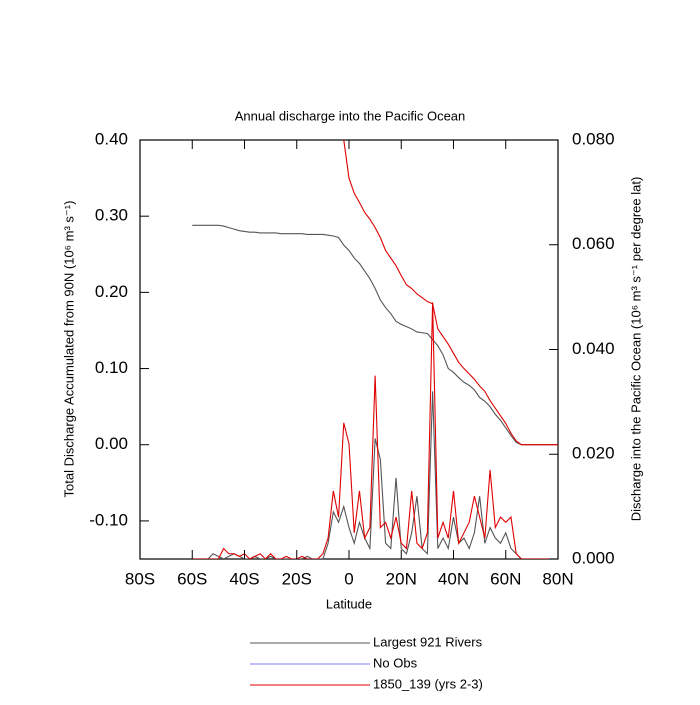 This screenshot has width=700, height=705. Describe the element at coordinates (348, 578) in the screenshot. I see `x-tick-label: 0` at that location.